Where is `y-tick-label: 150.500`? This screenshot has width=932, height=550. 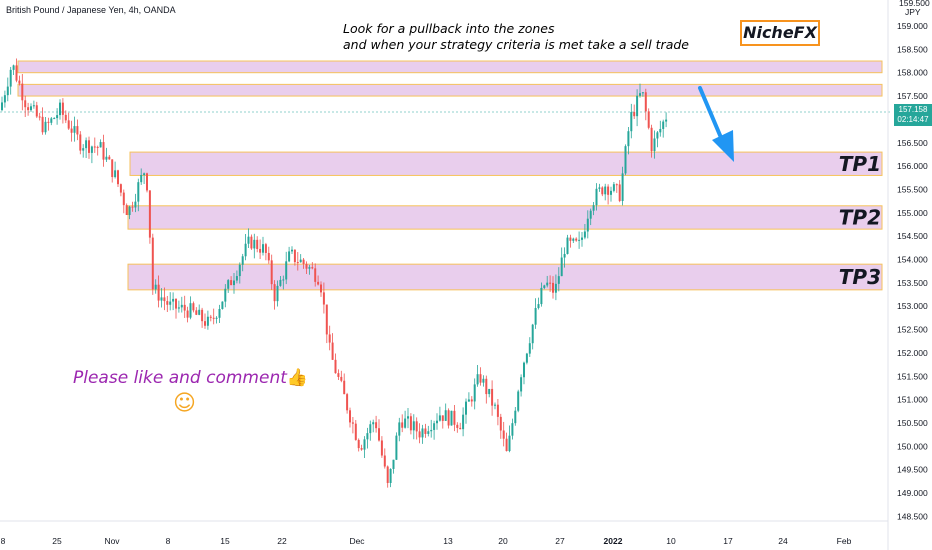
y-tick-label: 150.500 is located at coordinates (912, 423).